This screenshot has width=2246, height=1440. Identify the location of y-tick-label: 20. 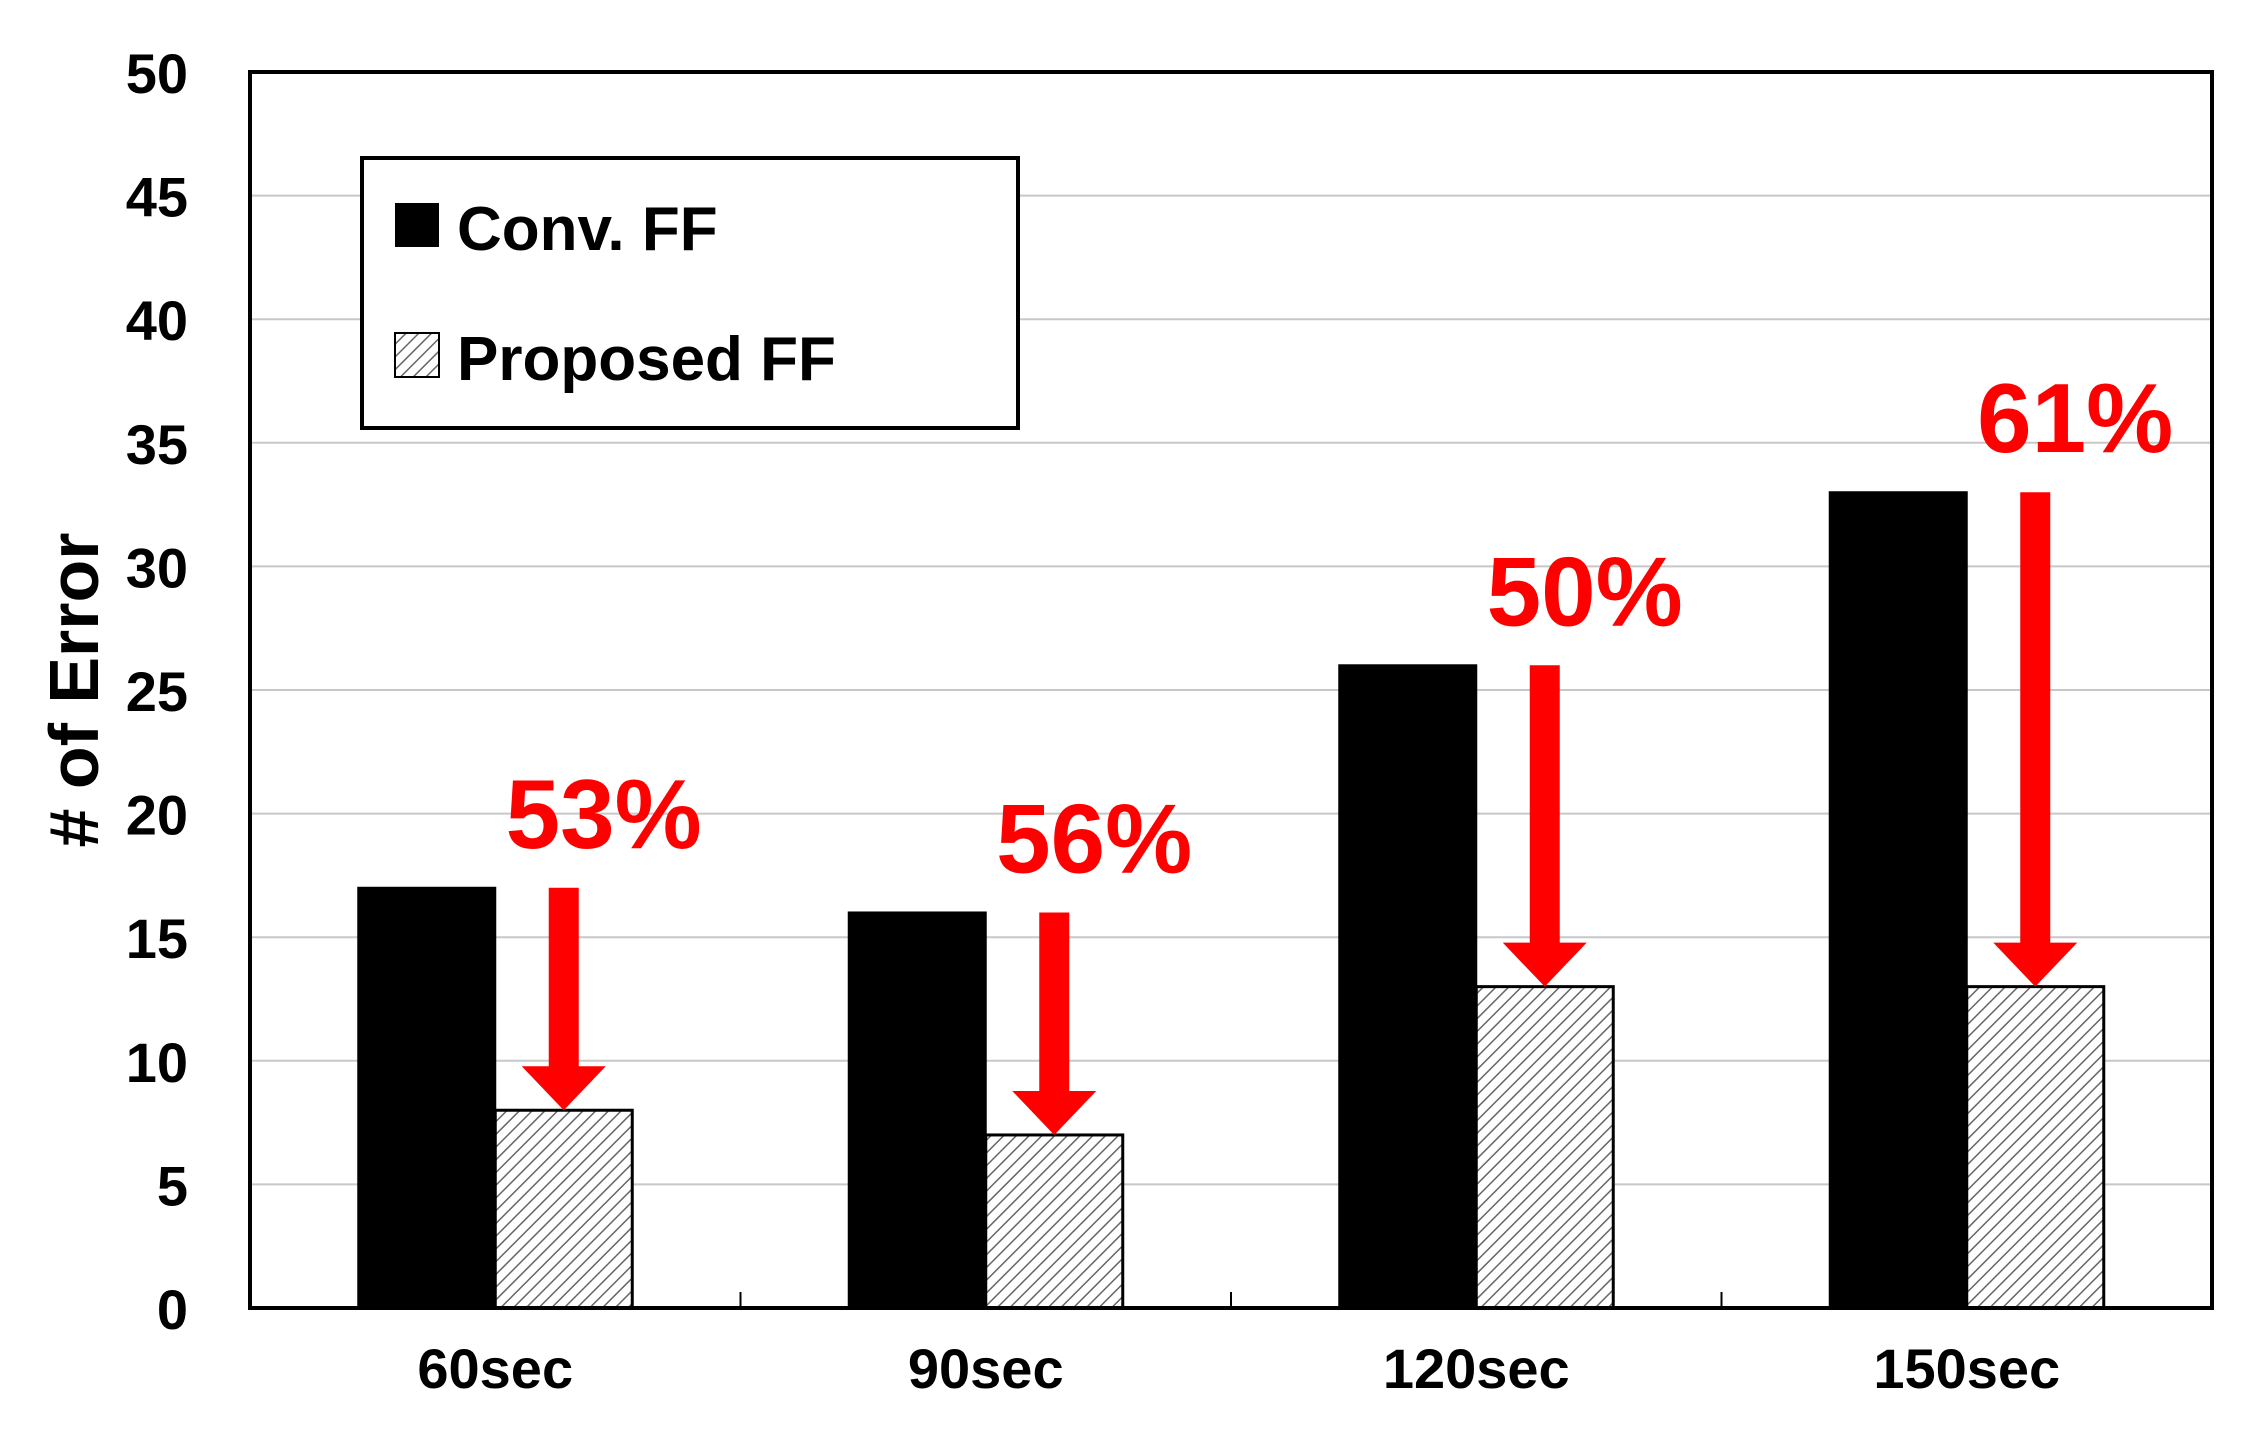
(157, 815).